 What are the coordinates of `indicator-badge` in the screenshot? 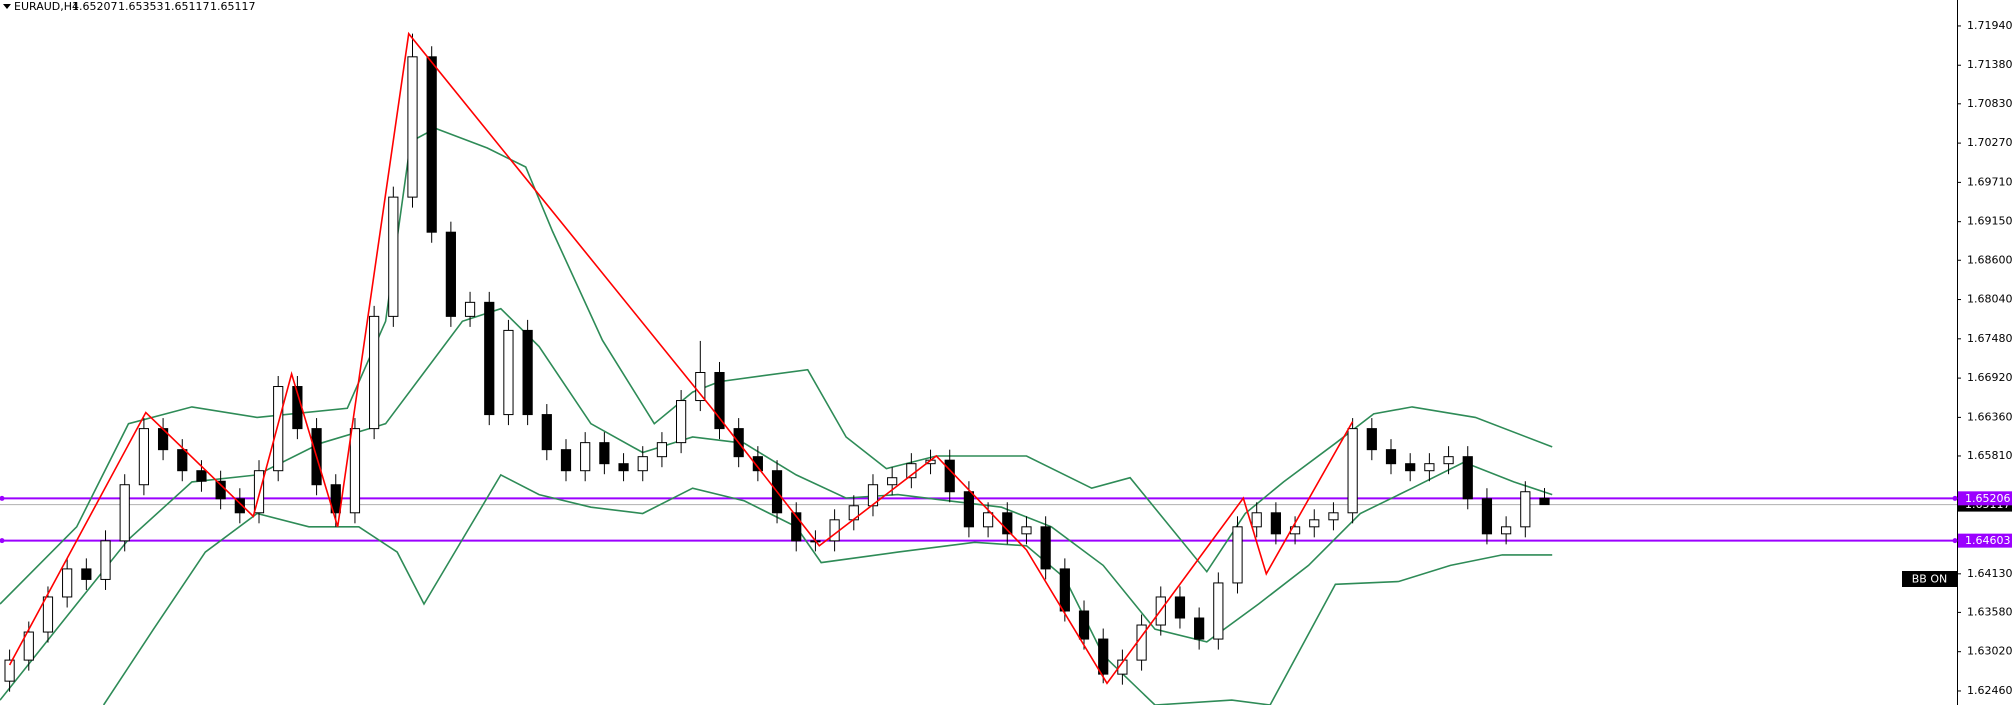 It's located at (1929, 579).